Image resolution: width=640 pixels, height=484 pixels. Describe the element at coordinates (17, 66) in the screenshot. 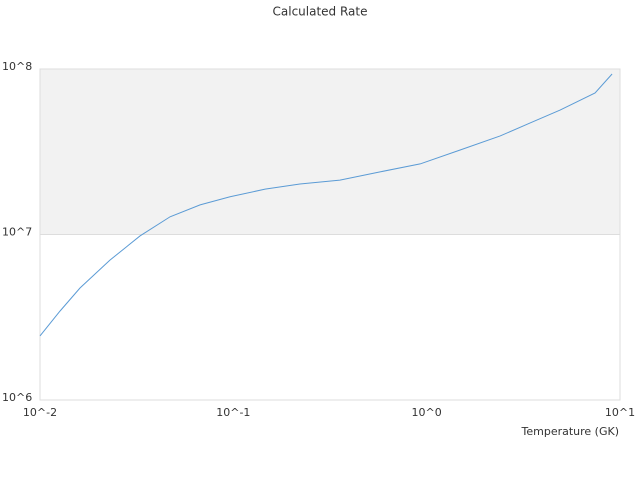

I see `y-tick-label: 10^8` at that location.